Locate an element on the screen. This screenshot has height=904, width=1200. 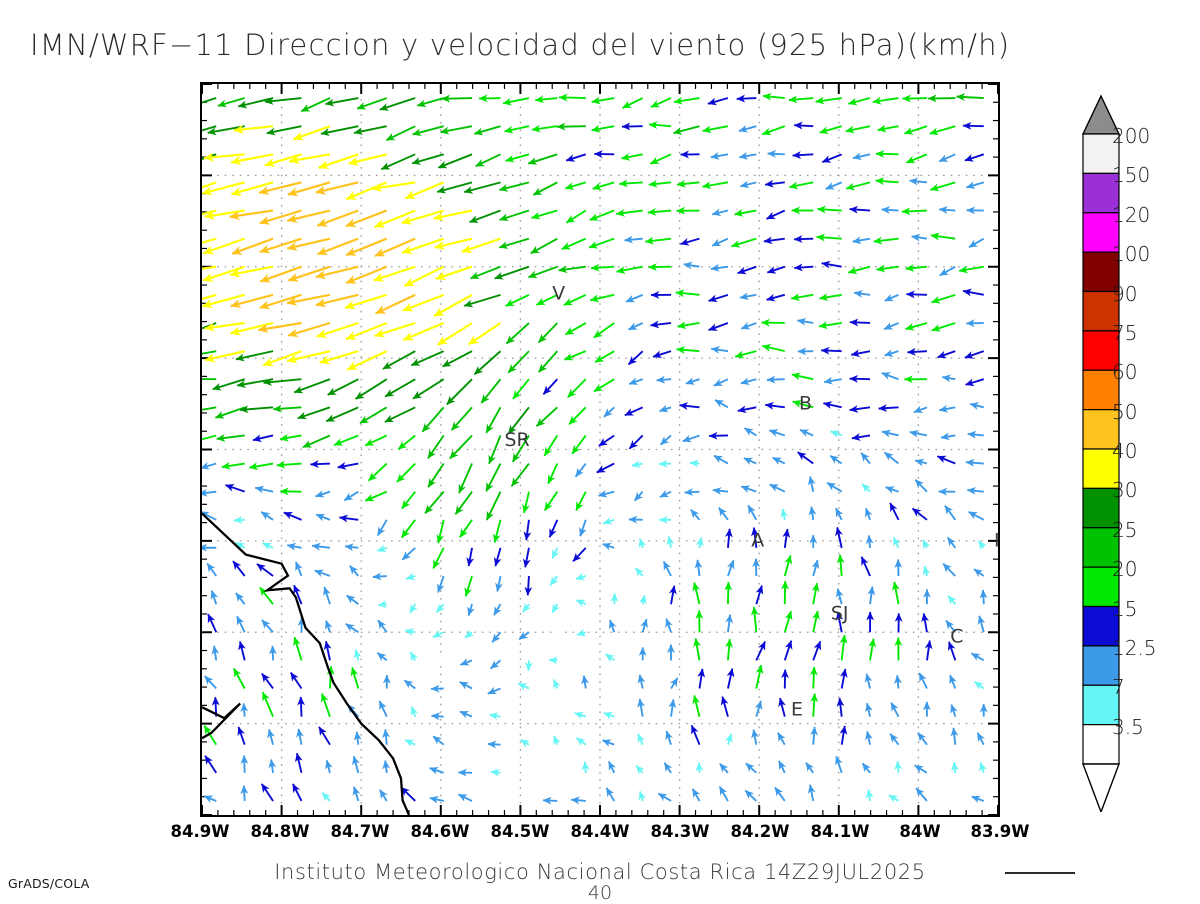
colorbar-tick-label: 50 is located at coordinates (1124, 412).